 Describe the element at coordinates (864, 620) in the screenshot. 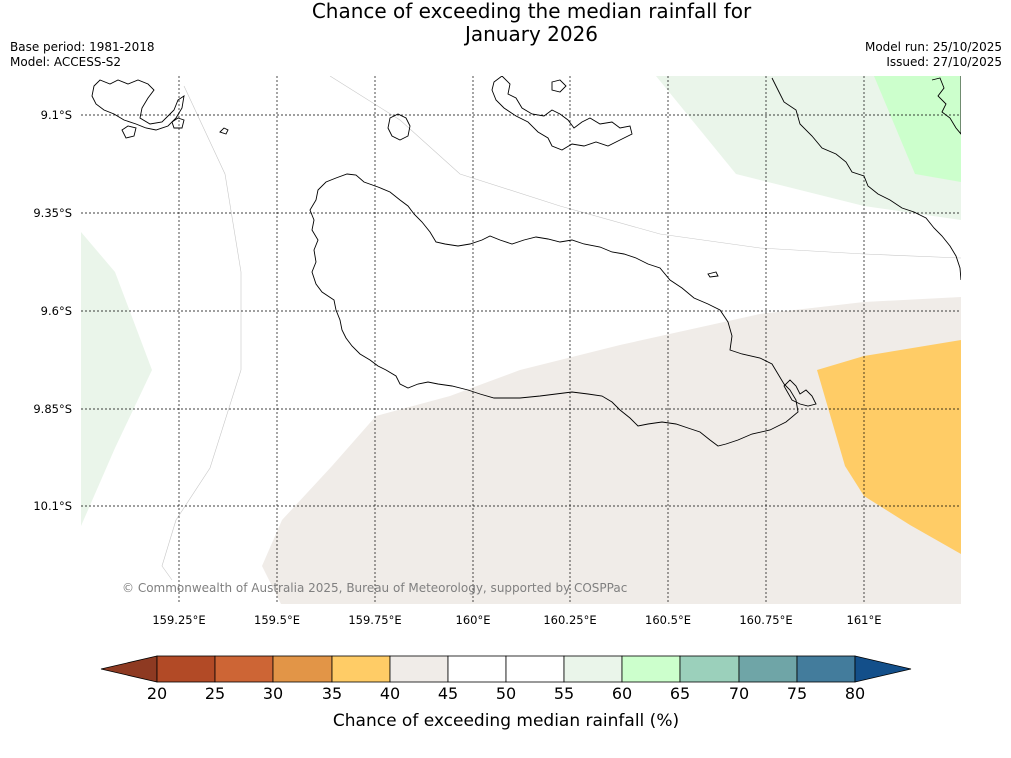

I see `lon-label: 161°E` at that location.